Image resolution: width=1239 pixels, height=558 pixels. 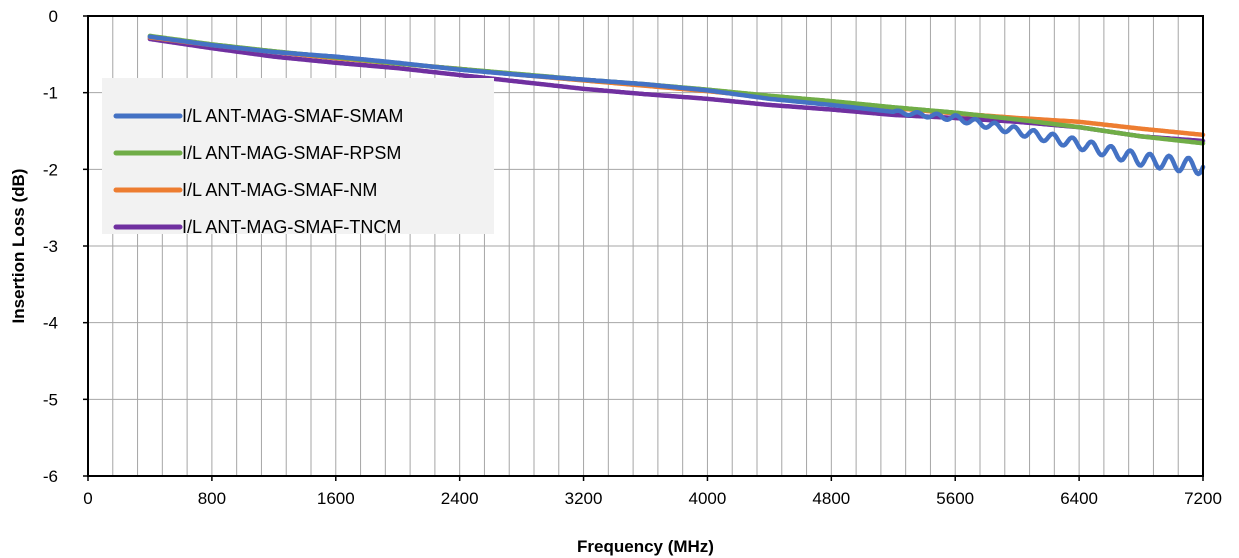 What do you see at coordinates (645, 546) in the screenshot?
I see `x-axis-title: Frequency (MHz)` at bounding box center [645, 546].